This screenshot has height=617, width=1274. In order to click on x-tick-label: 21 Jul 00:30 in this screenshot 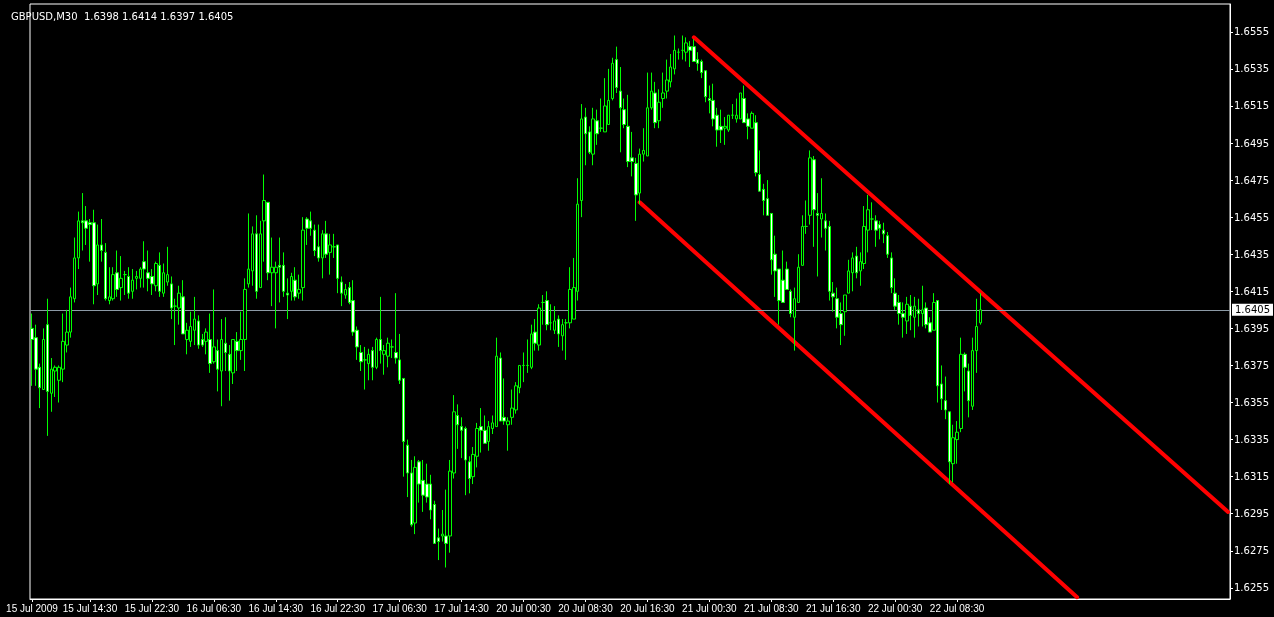, I will do `click(710, 608)`.